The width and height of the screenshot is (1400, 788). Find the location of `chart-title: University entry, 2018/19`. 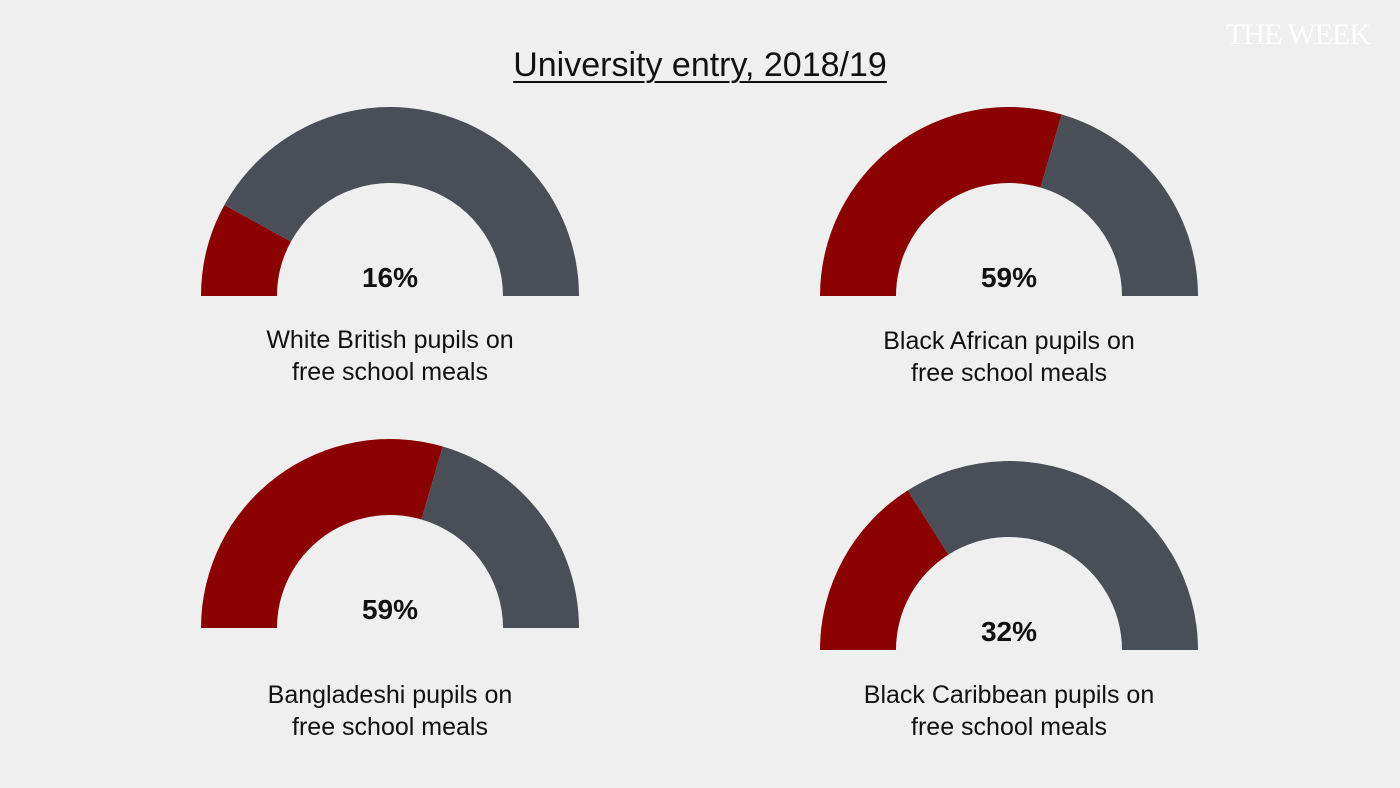

chart-title: University entry, 2018/19 is located at coordinates (700, 65).